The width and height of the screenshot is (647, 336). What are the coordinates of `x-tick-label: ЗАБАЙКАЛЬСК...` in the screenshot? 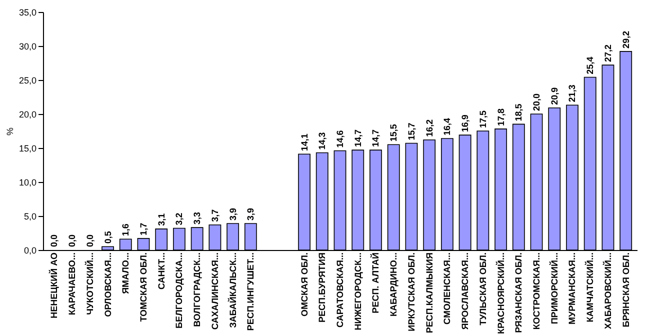 It's located at (232, 290).